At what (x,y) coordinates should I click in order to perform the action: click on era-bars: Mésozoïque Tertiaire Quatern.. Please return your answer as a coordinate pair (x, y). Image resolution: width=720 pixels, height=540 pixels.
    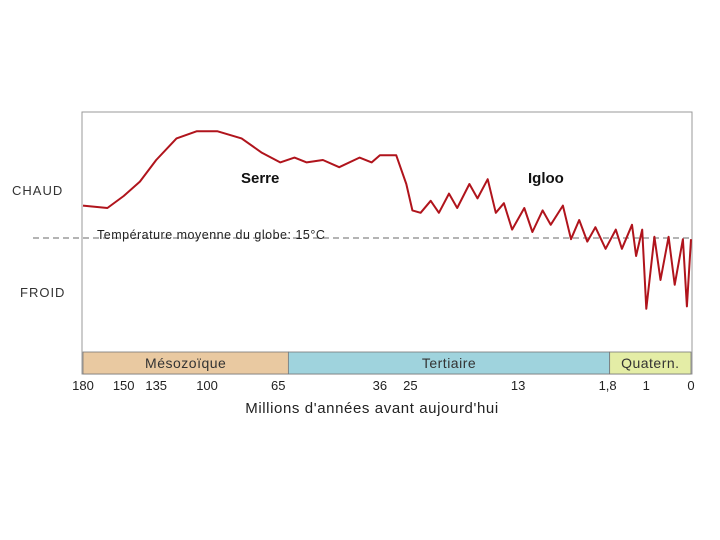
    Looking at the image, I should click on (387, 363).